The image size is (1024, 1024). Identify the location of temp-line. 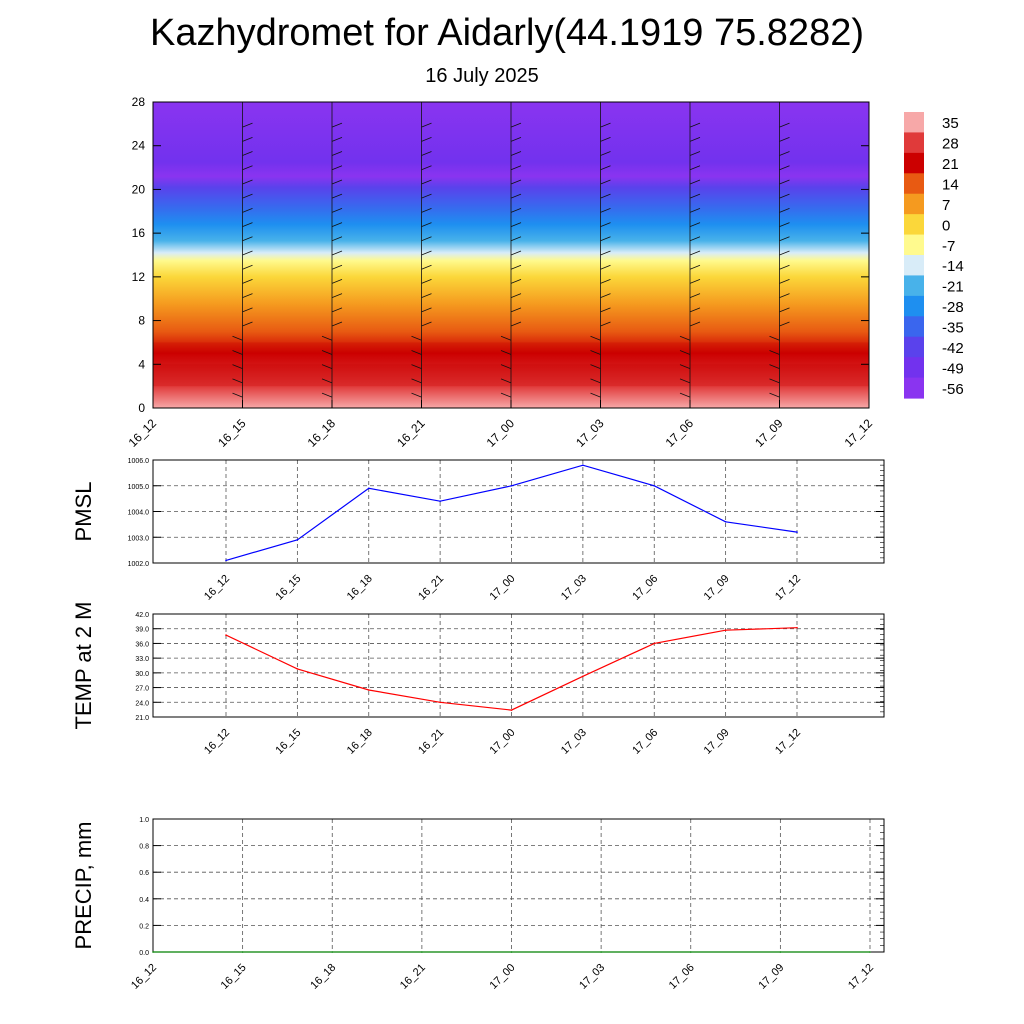
(511, 669).